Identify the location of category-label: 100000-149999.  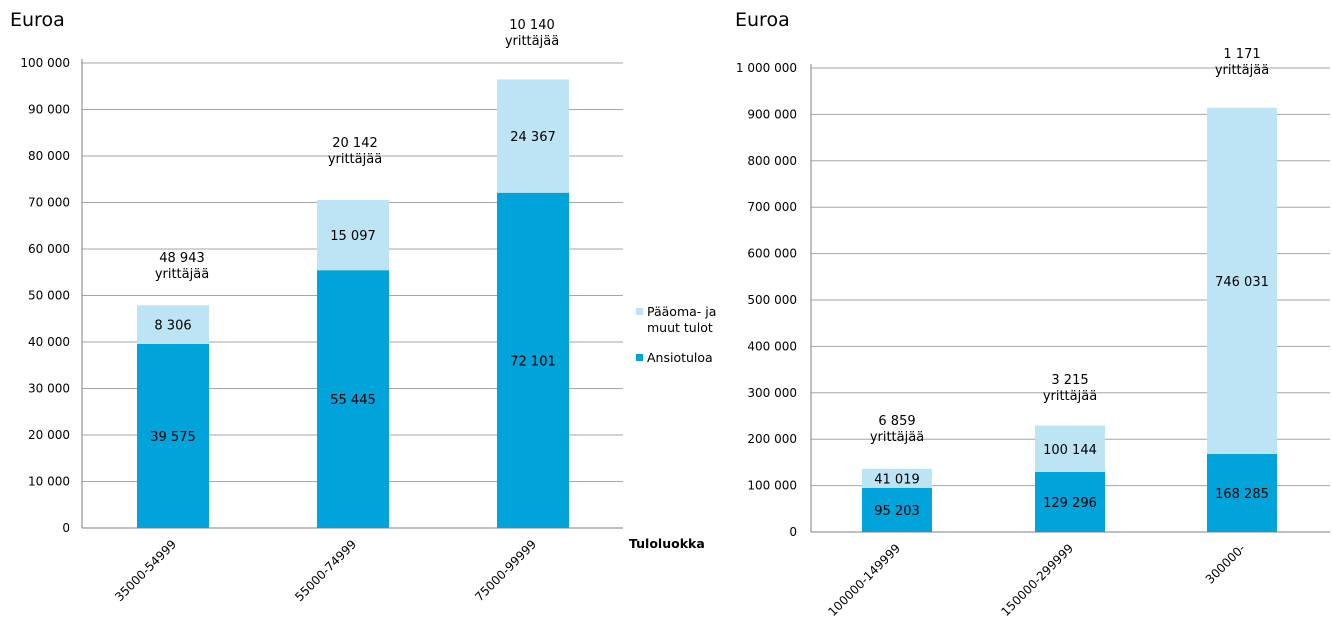
(864, 580).